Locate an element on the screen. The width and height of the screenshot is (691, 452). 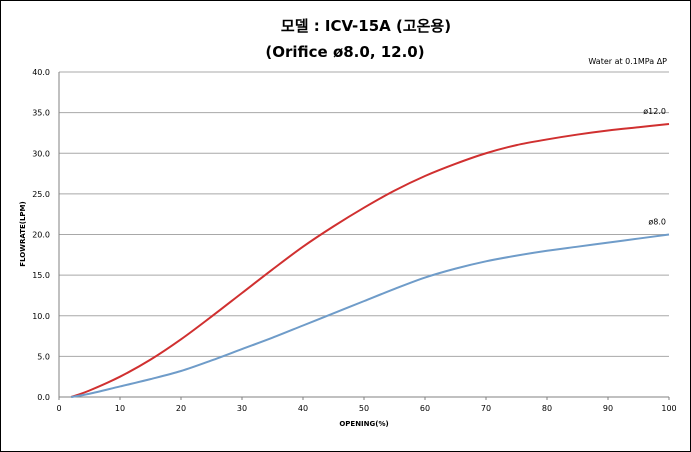
y-tick-label: 5.0 is located at coordinates (43, 356).